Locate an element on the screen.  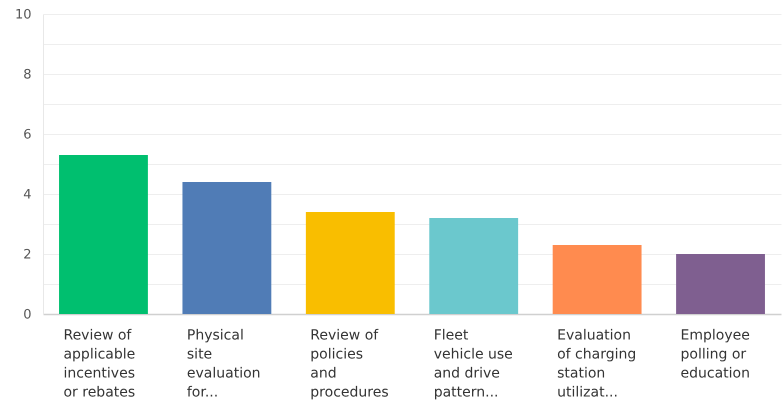
x-tick-label: Review of applicable incentives or rebates is located at coordinates (99, 364).